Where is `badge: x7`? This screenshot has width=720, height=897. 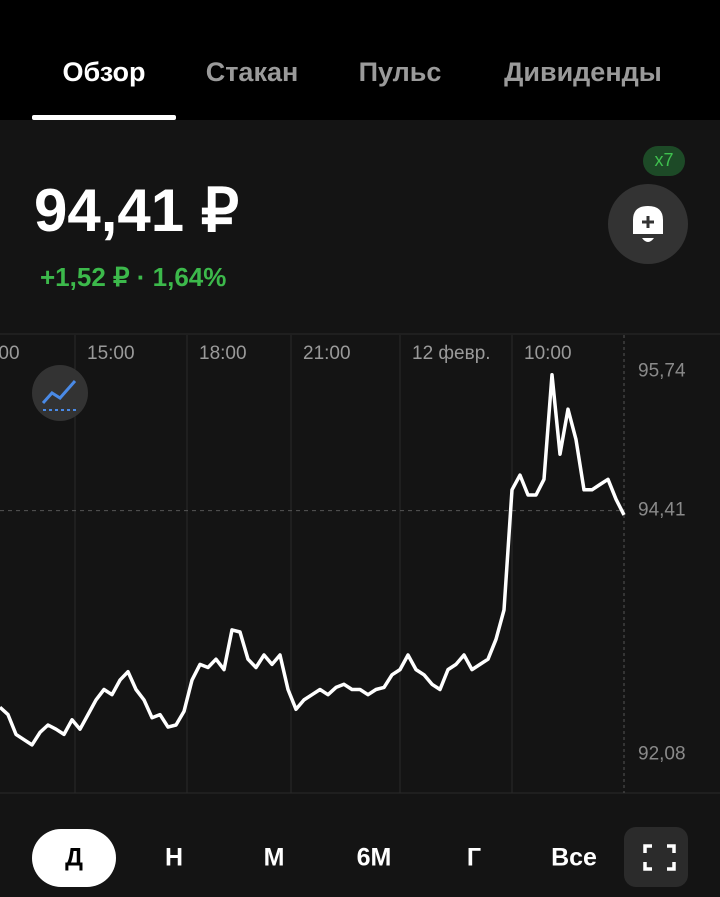
badge: x7 is located at coordinates (663, 160).